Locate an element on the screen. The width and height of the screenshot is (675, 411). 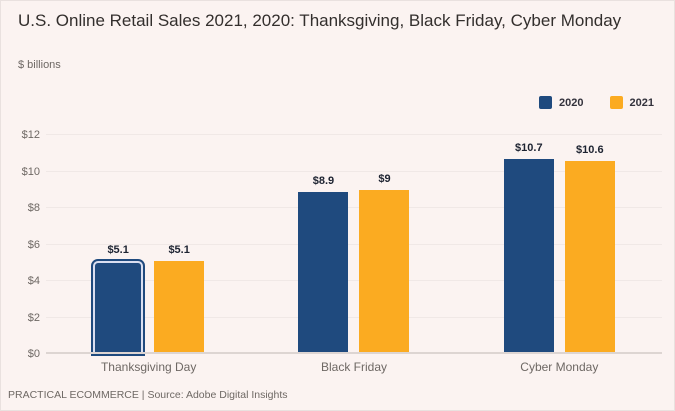
y-tick-label: $8 is located at coordinates (33, 208).